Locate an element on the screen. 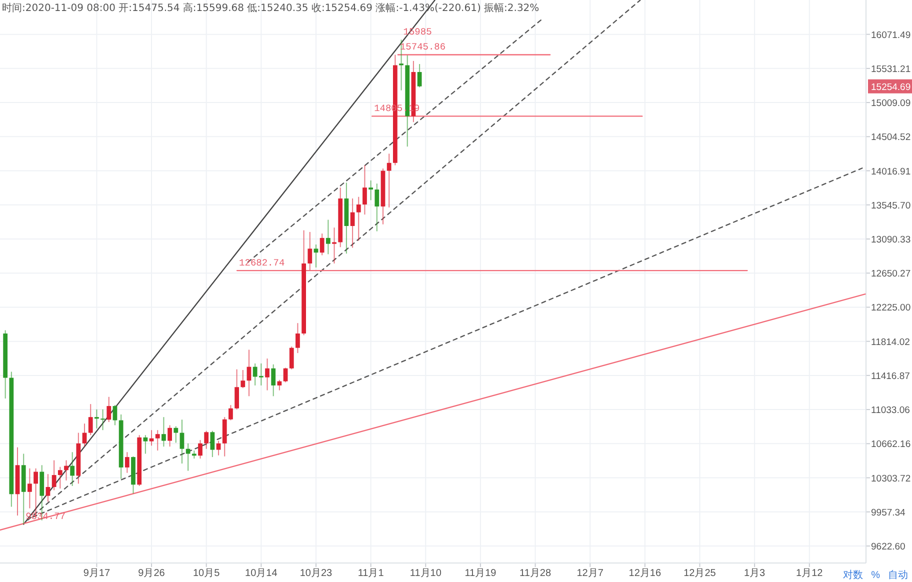  x-tick-label: 12月16 is located at coordinates (645, 573).